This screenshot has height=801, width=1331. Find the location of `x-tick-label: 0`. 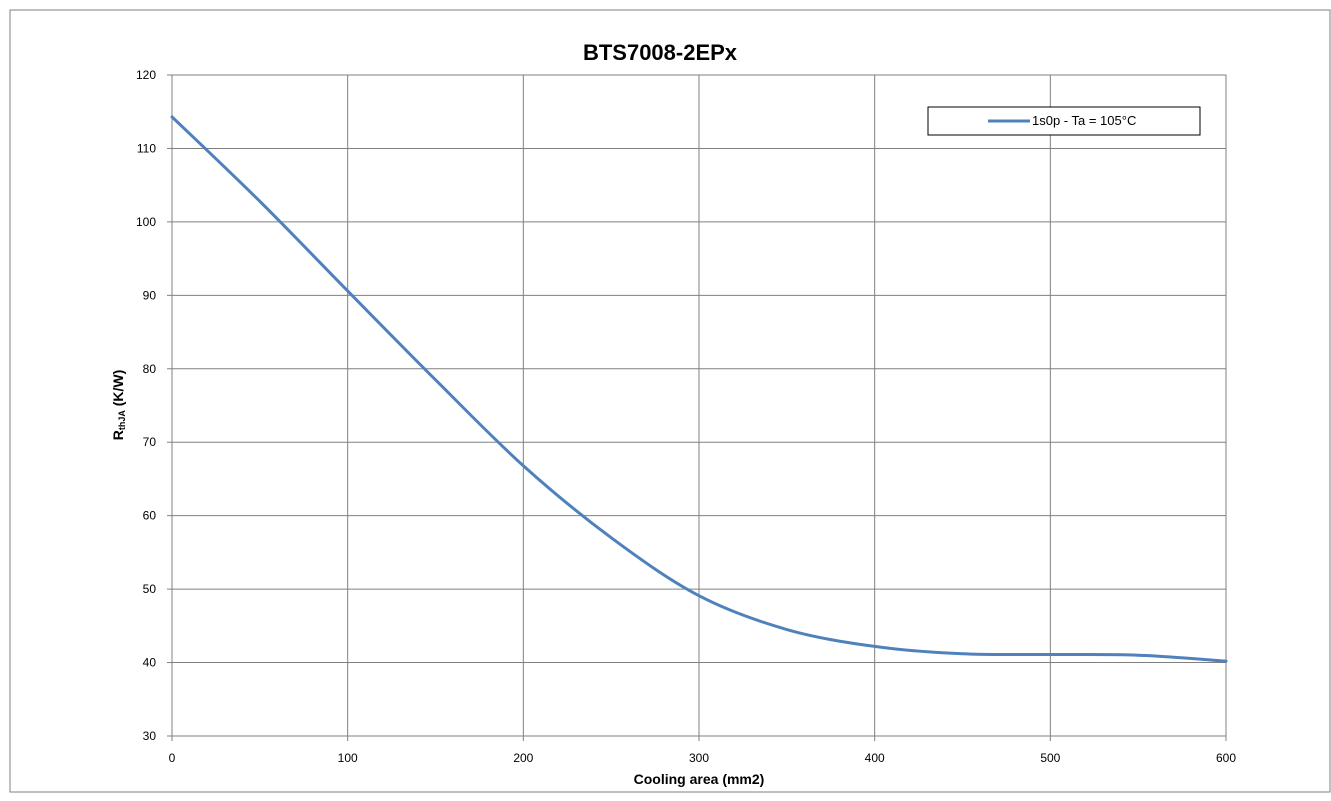

x-tick-label: 0 is located at coordinates (172, 758).